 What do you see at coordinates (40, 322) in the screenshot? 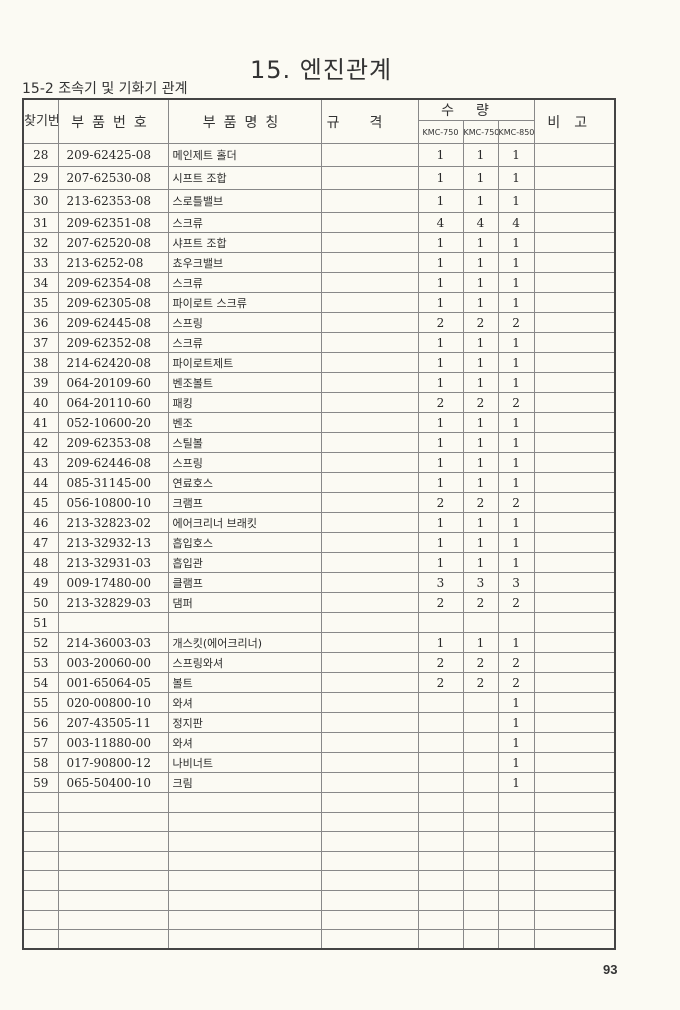
I see `row-no: 36` at bounding box center [40, 322].